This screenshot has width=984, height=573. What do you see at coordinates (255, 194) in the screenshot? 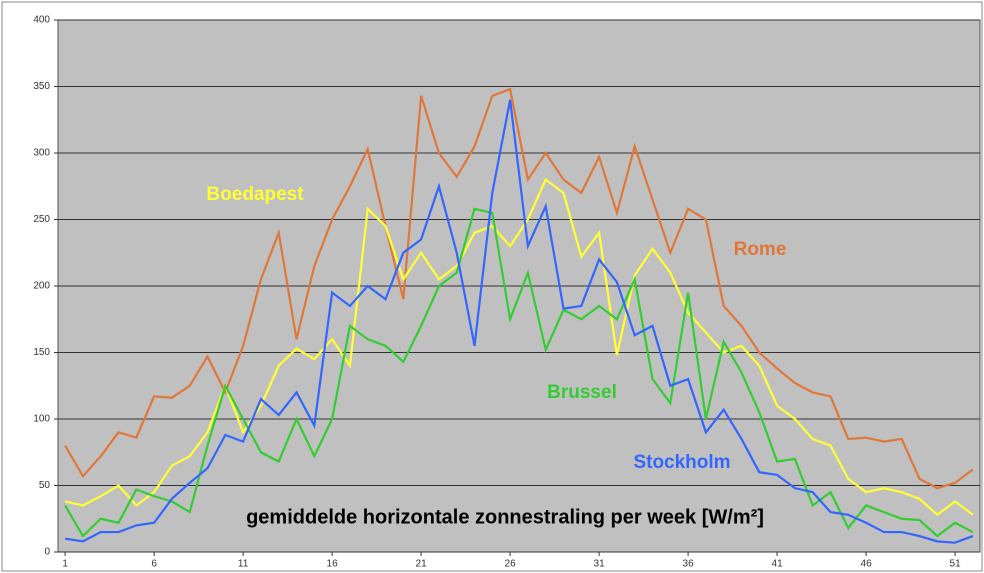
I see `series-label: Boedapest` at bounding box center [255, 194].